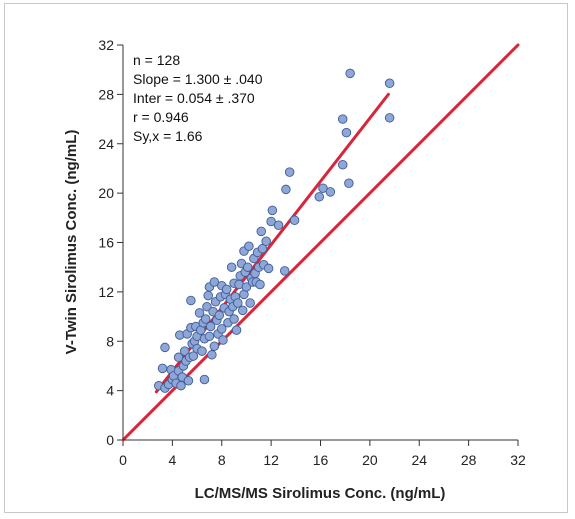  What do you see at coordinates (71, 242) in the screenshot?
I see `y-axis-title: V-Twin Sirolimus Conc. (ng/mL)` at bounding box center [71, 242].